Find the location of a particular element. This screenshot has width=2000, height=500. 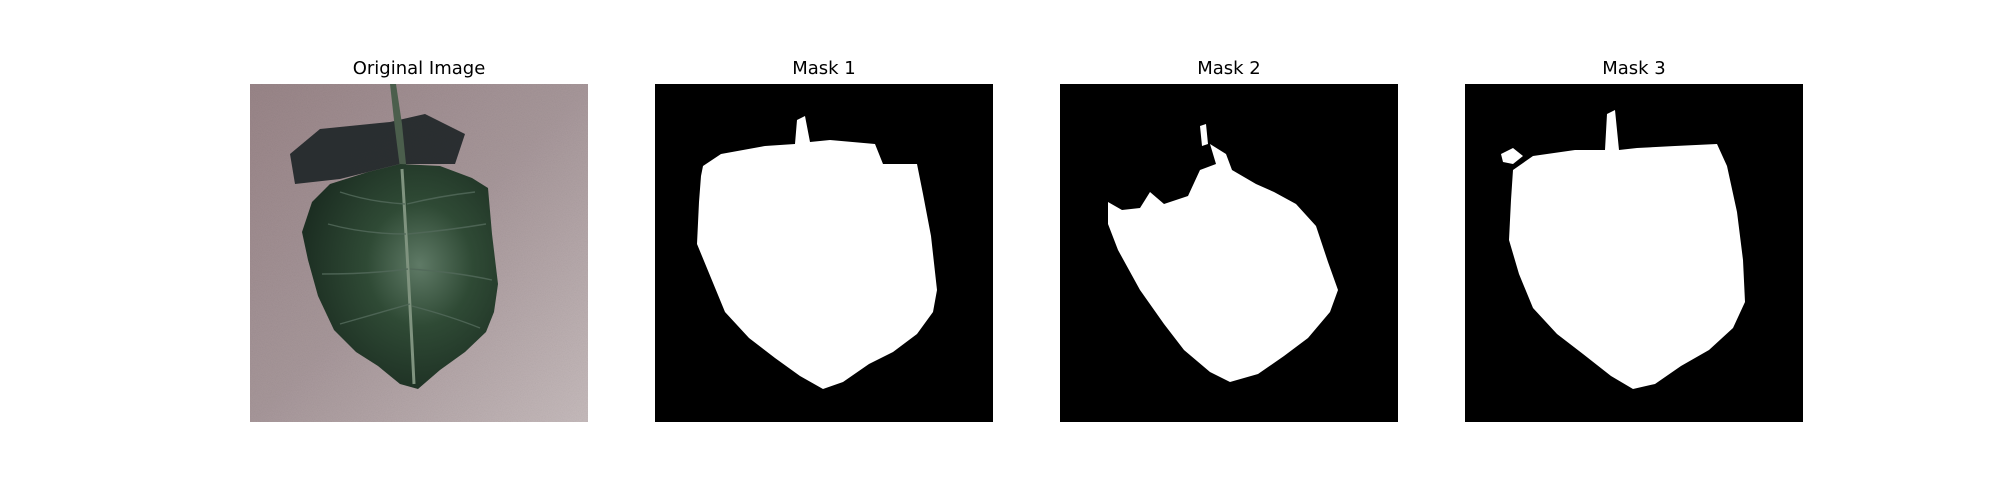

original-image-panel is located at coordinates (419, 253).